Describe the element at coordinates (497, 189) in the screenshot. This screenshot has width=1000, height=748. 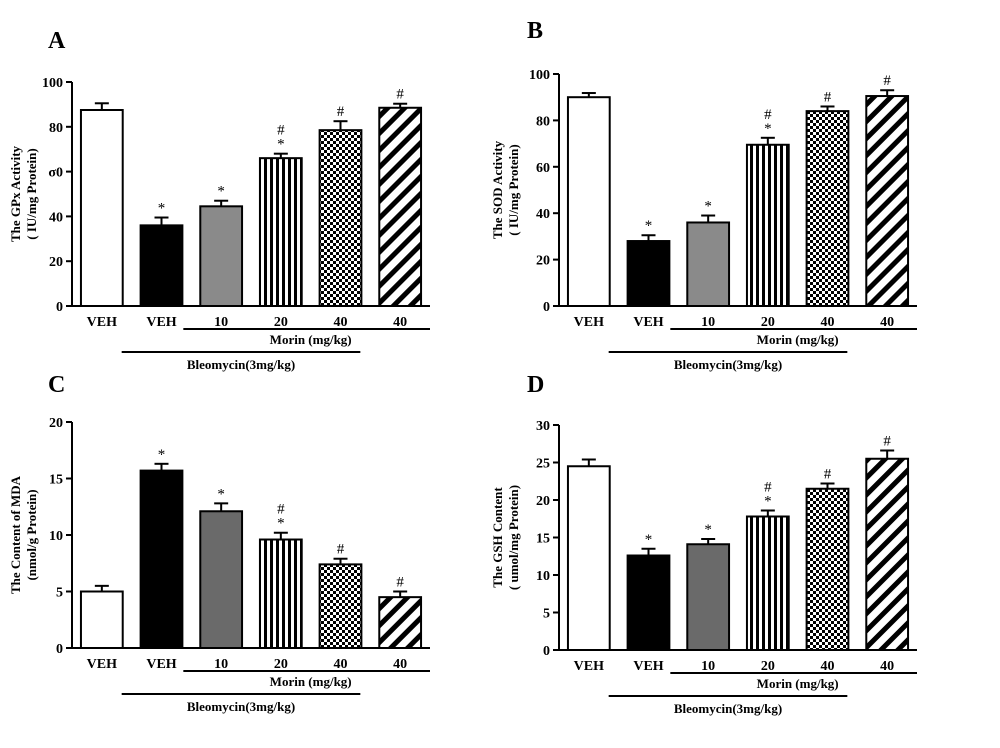
I see `y-axis-label: The SOD Activity` at that location.